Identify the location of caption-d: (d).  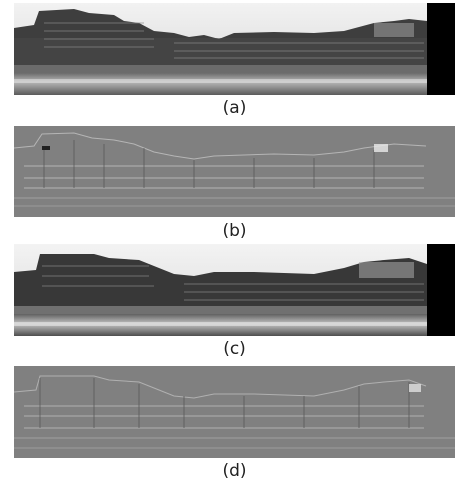
(234, 471).